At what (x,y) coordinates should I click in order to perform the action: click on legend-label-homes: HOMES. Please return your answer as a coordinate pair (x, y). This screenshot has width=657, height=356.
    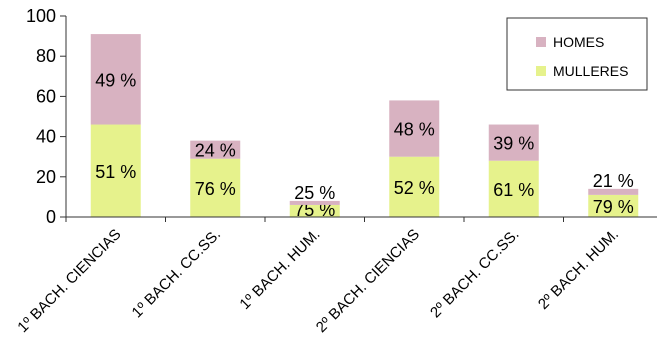
    Looking at the image, I should click on (578, 42).